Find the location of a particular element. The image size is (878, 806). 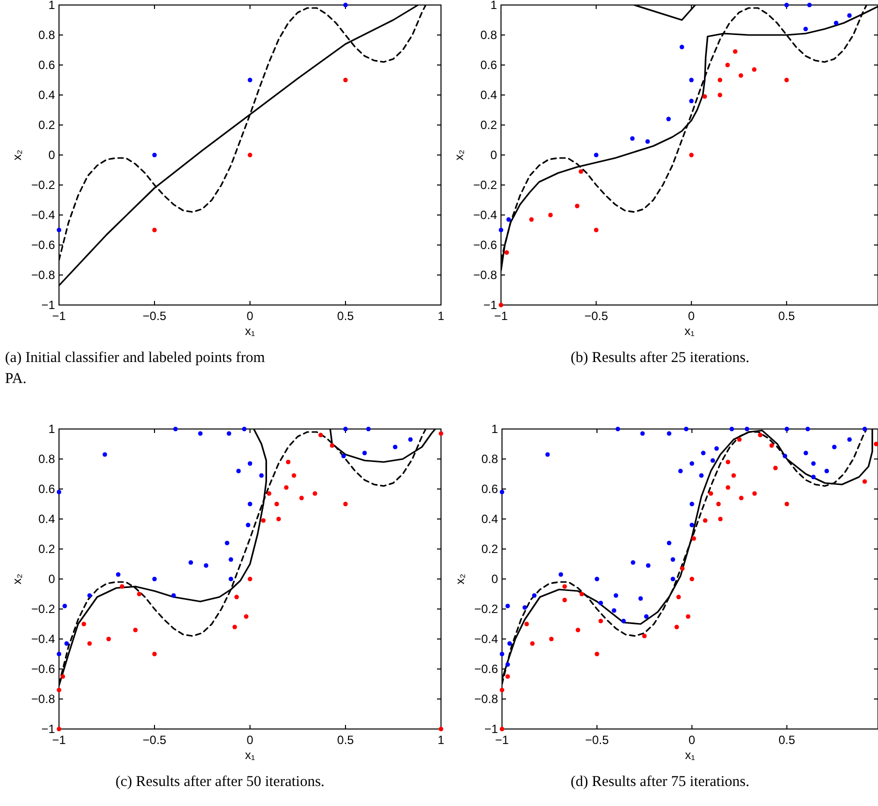

x-tick-label: 0 is located at coordinates (250, 740).